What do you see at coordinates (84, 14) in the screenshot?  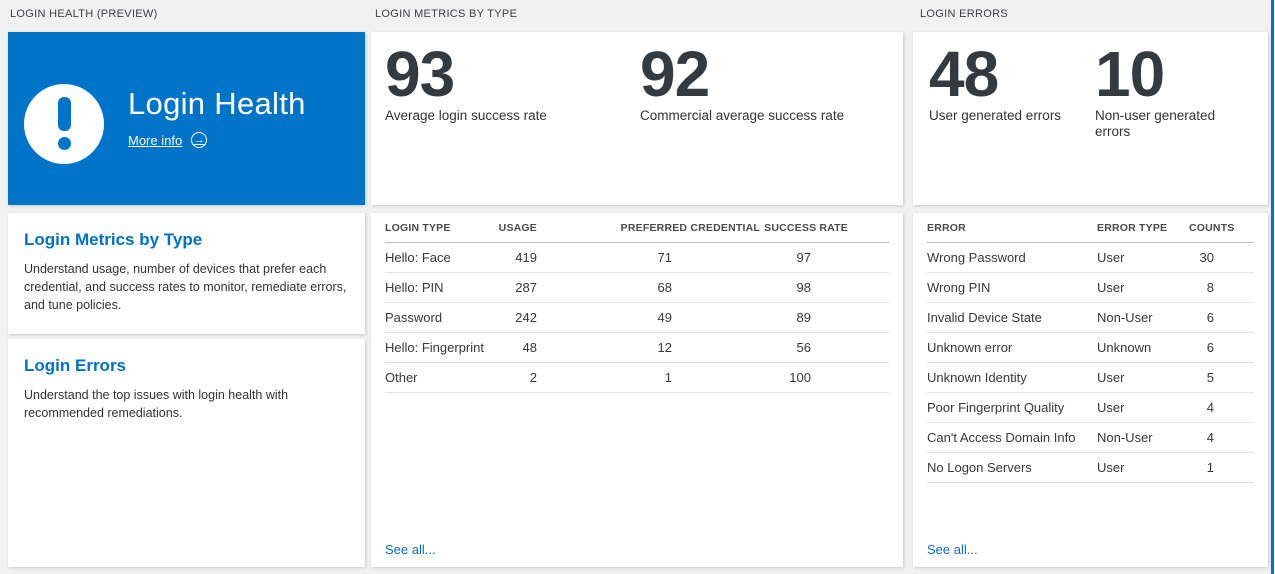 I see `panel-header-login-health: LOGIN HEALTH (PREVIEW)` at bounding box center [84, 14].